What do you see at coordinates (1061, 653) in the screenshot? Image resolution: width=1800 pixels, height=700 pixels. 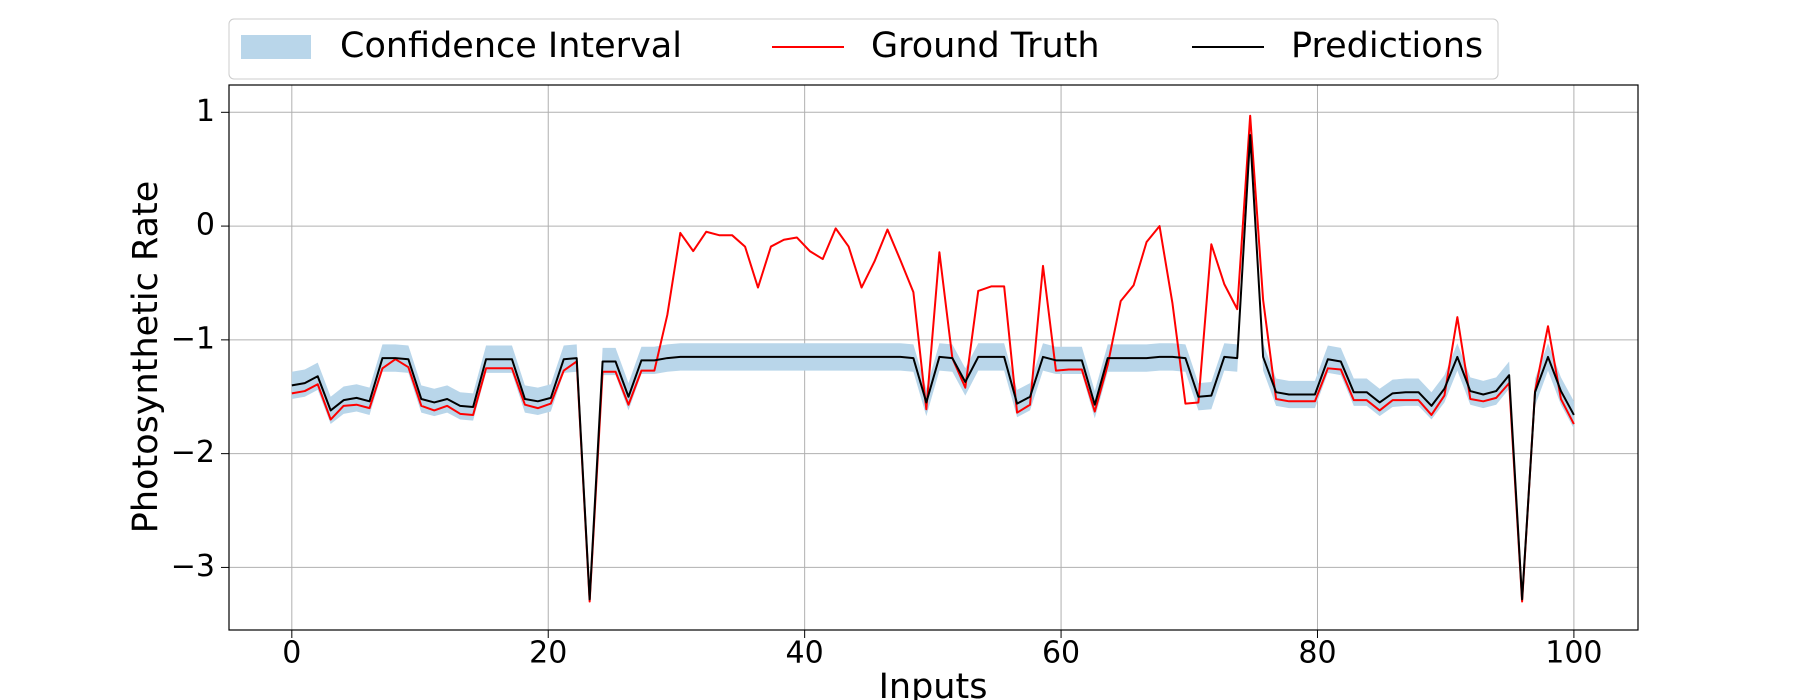 I see `x-tick-label: 60` at bounding box center [1061, 653].